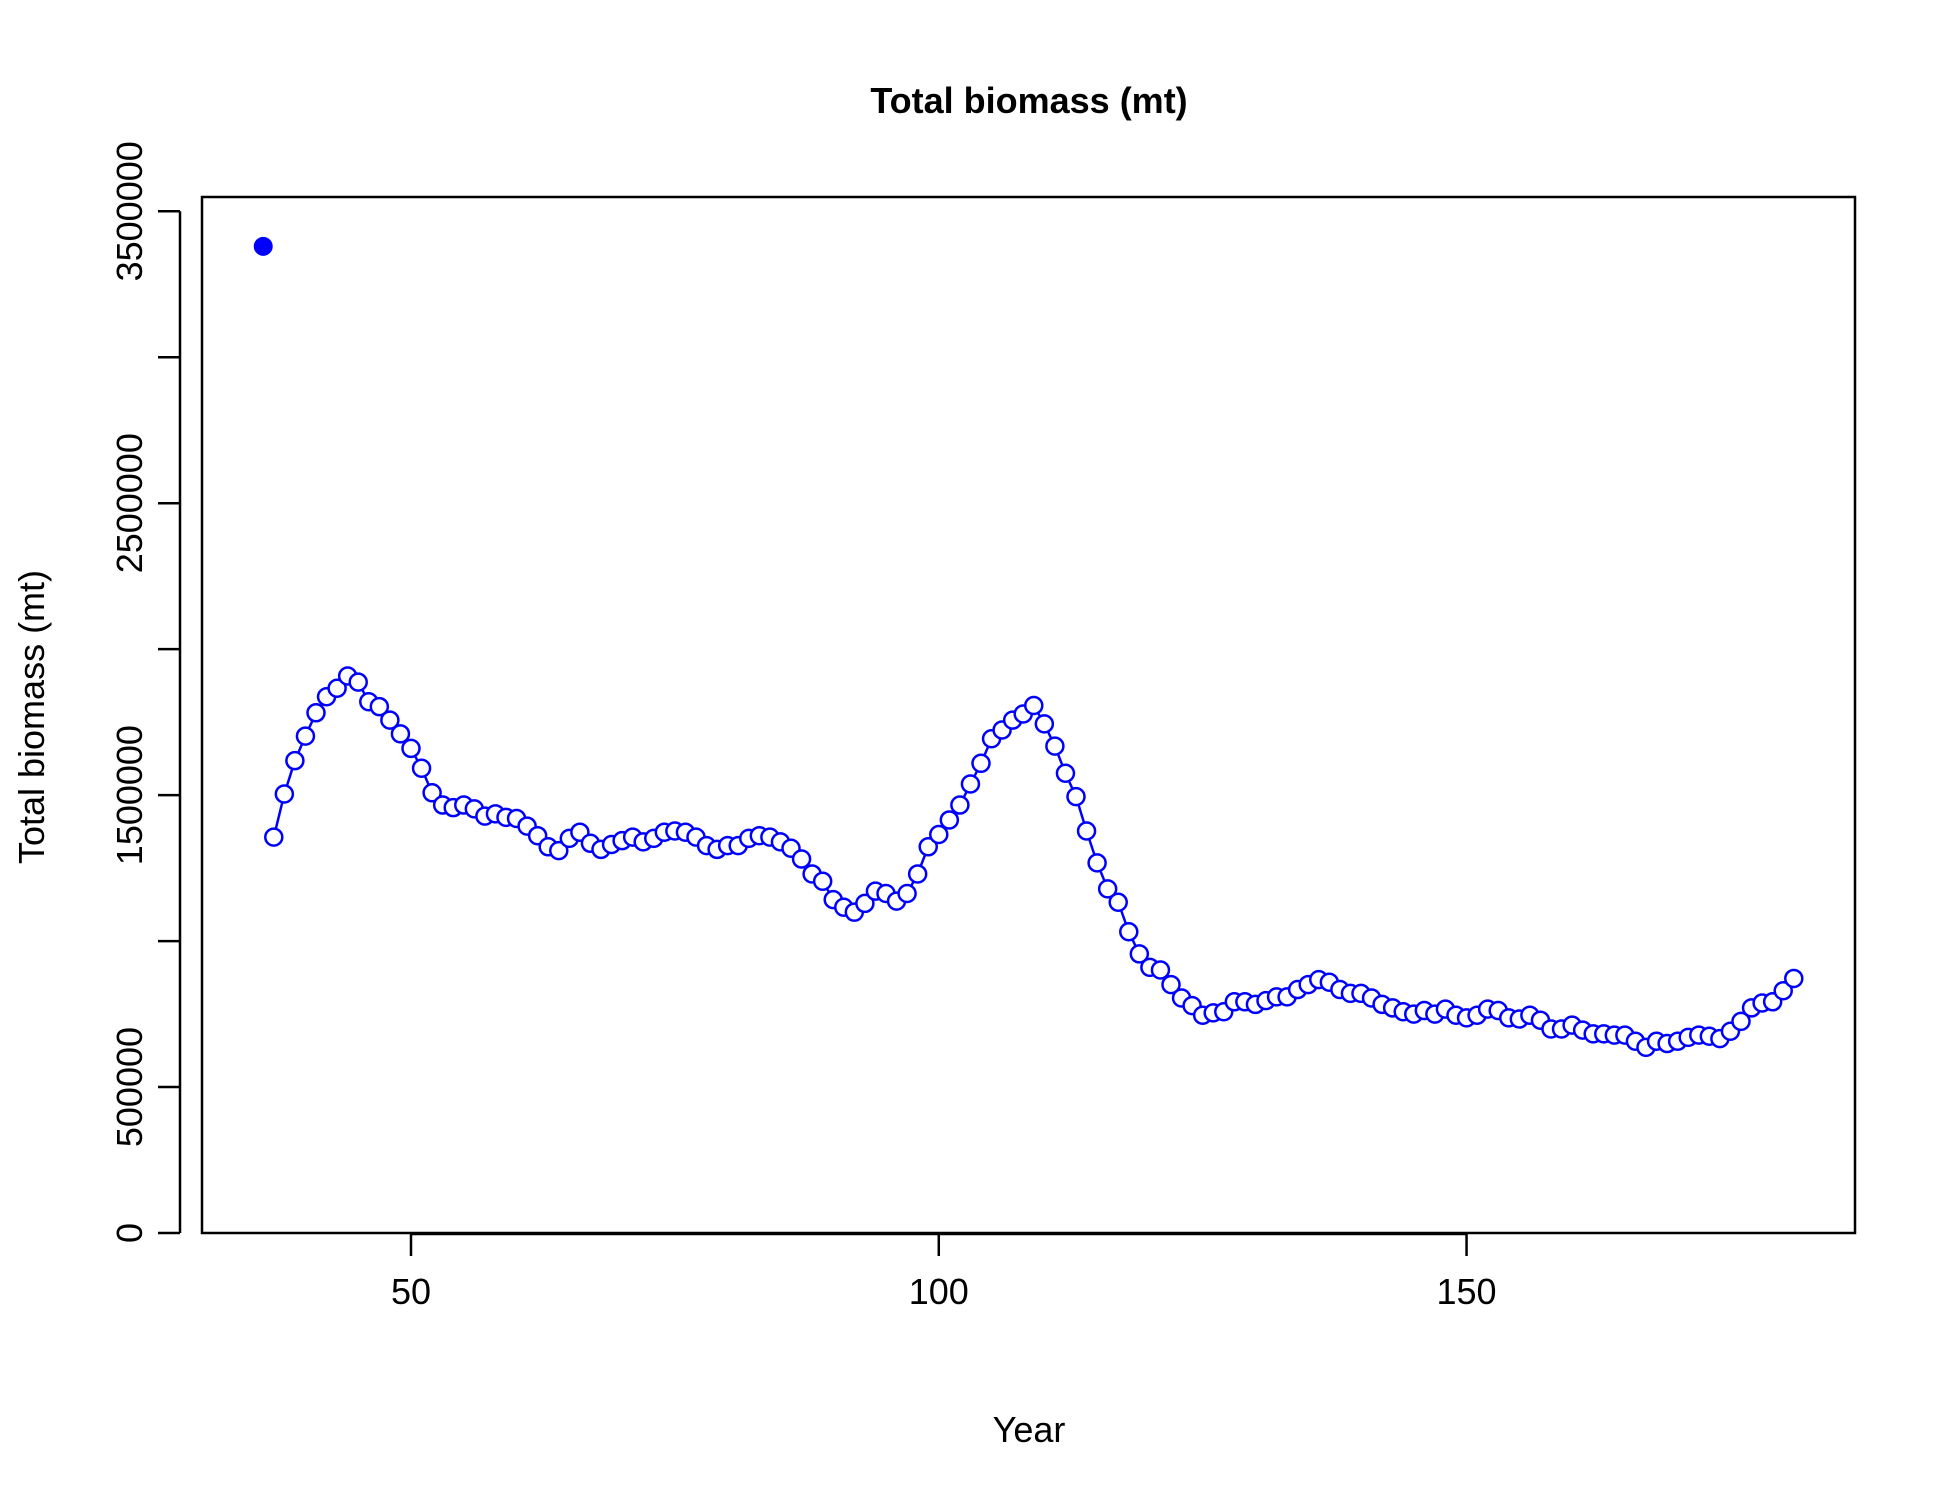 This screenshot has height=1505, width=1950. Describe the element at coordinates (1029, 1429) in the screenshot. I see `x-axis-label: Year` at that location.